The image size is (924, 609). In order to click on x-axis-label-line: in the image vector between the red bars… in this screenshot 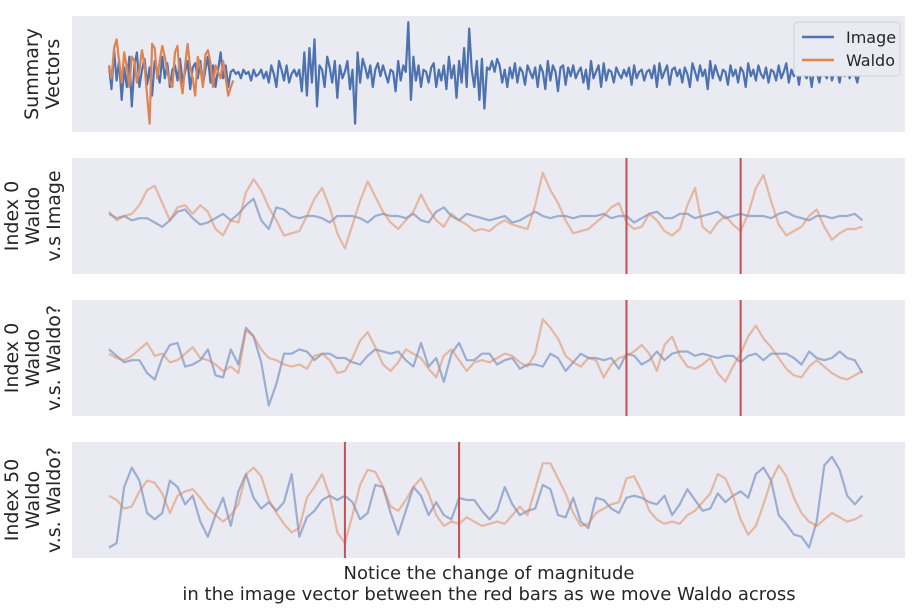, I will do `click(488, 594)`.